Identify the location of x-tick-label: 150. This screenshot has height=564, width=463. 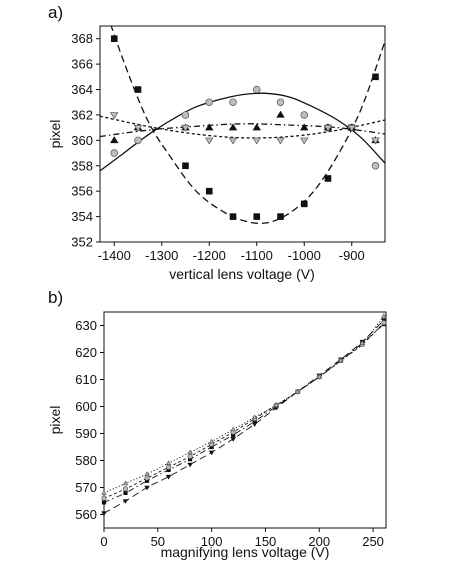
(266, 541).